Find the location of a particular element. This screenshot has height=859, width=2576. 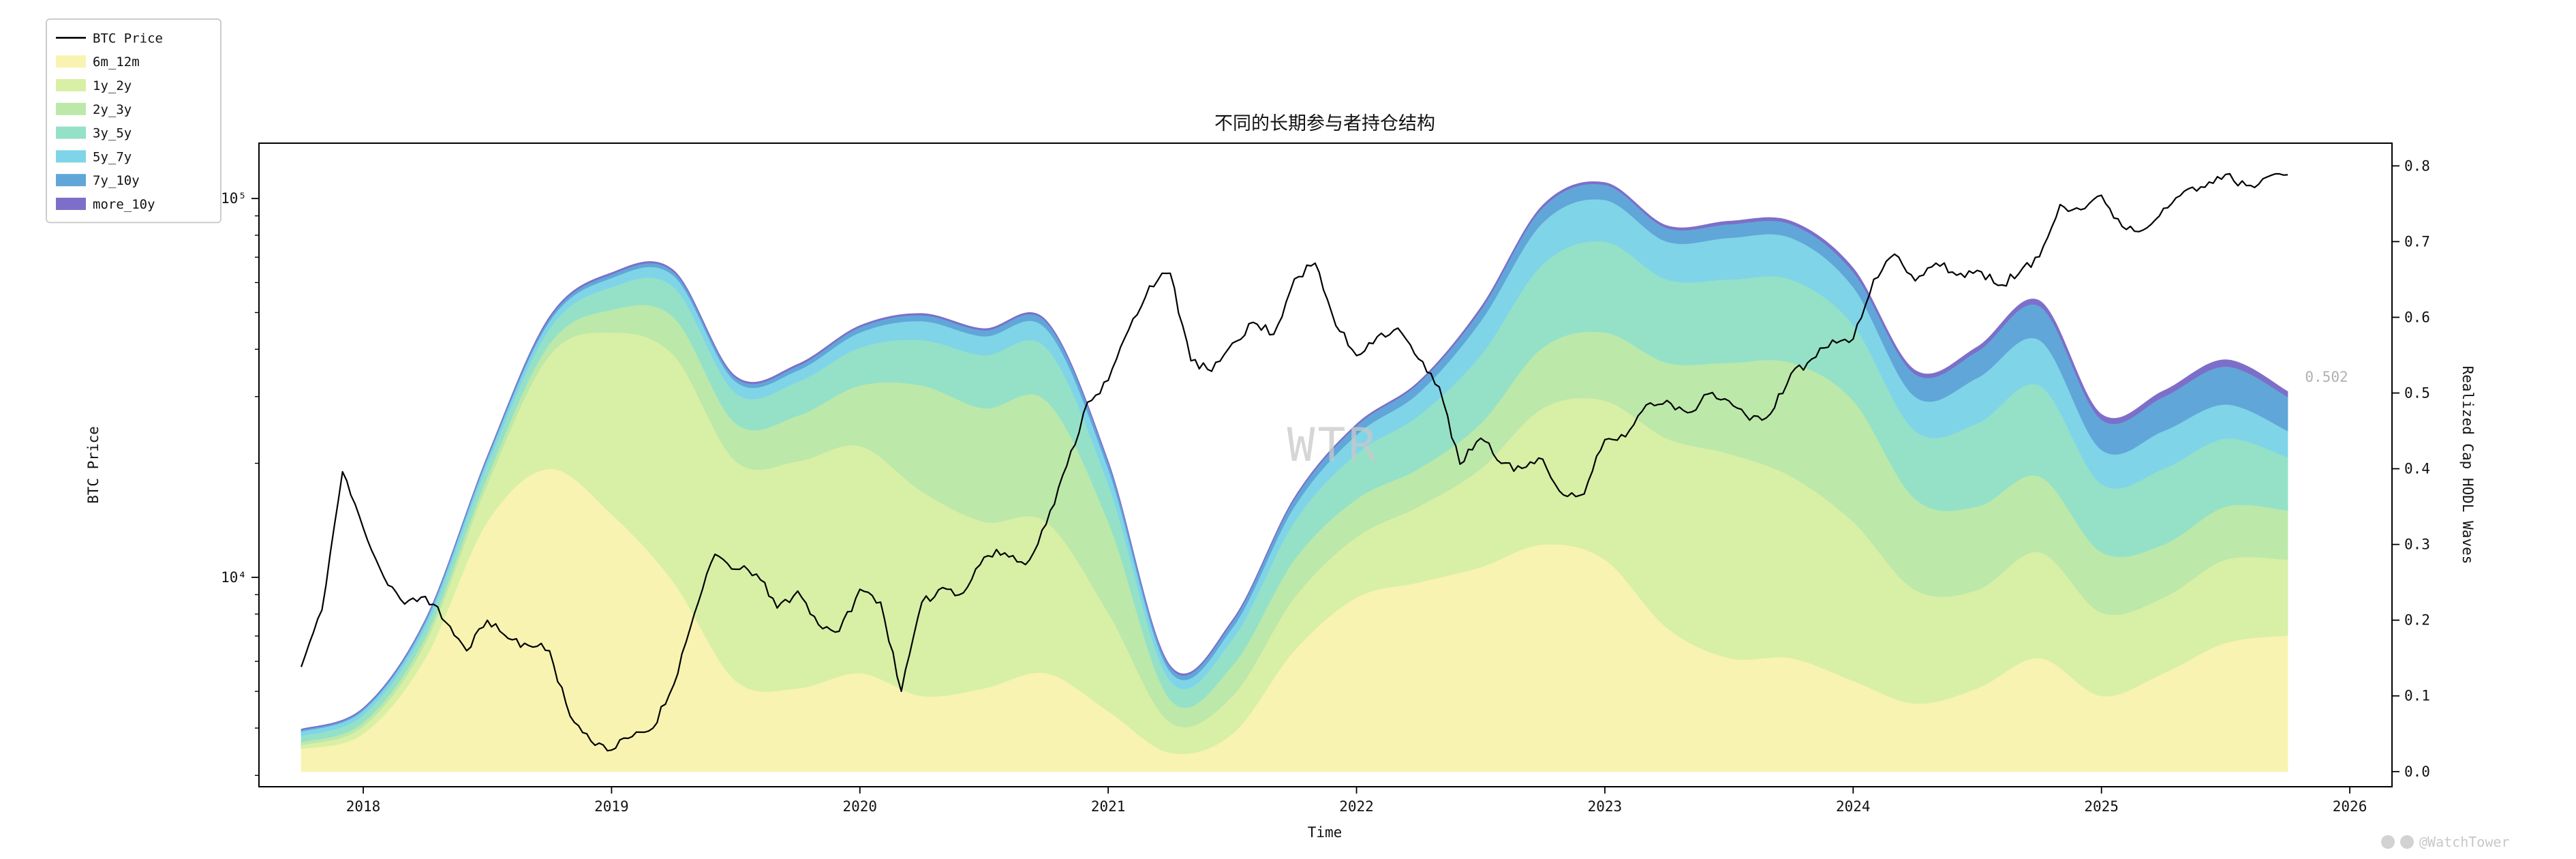

x-tick-label: 2023 is located at coordinates (1605, 806).